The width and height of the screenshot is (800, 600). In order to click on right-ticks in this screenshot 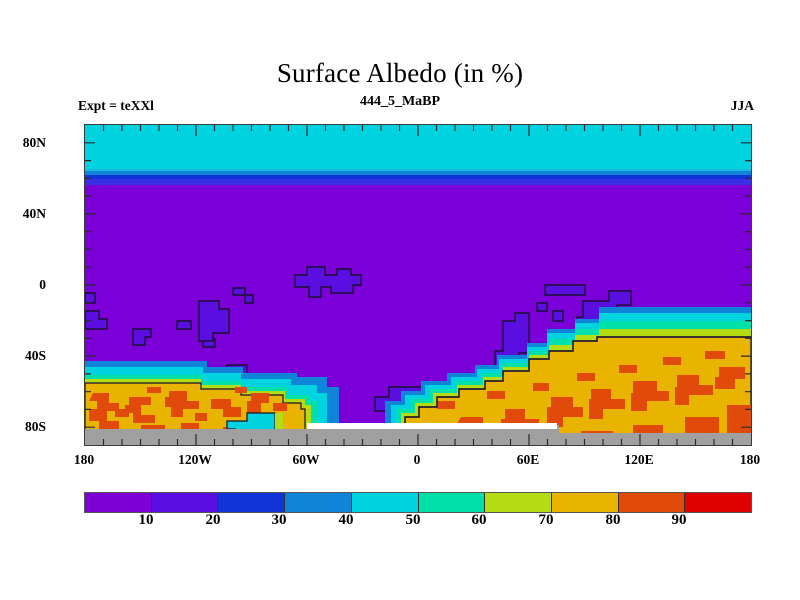, I will do `click(746, 285)`.